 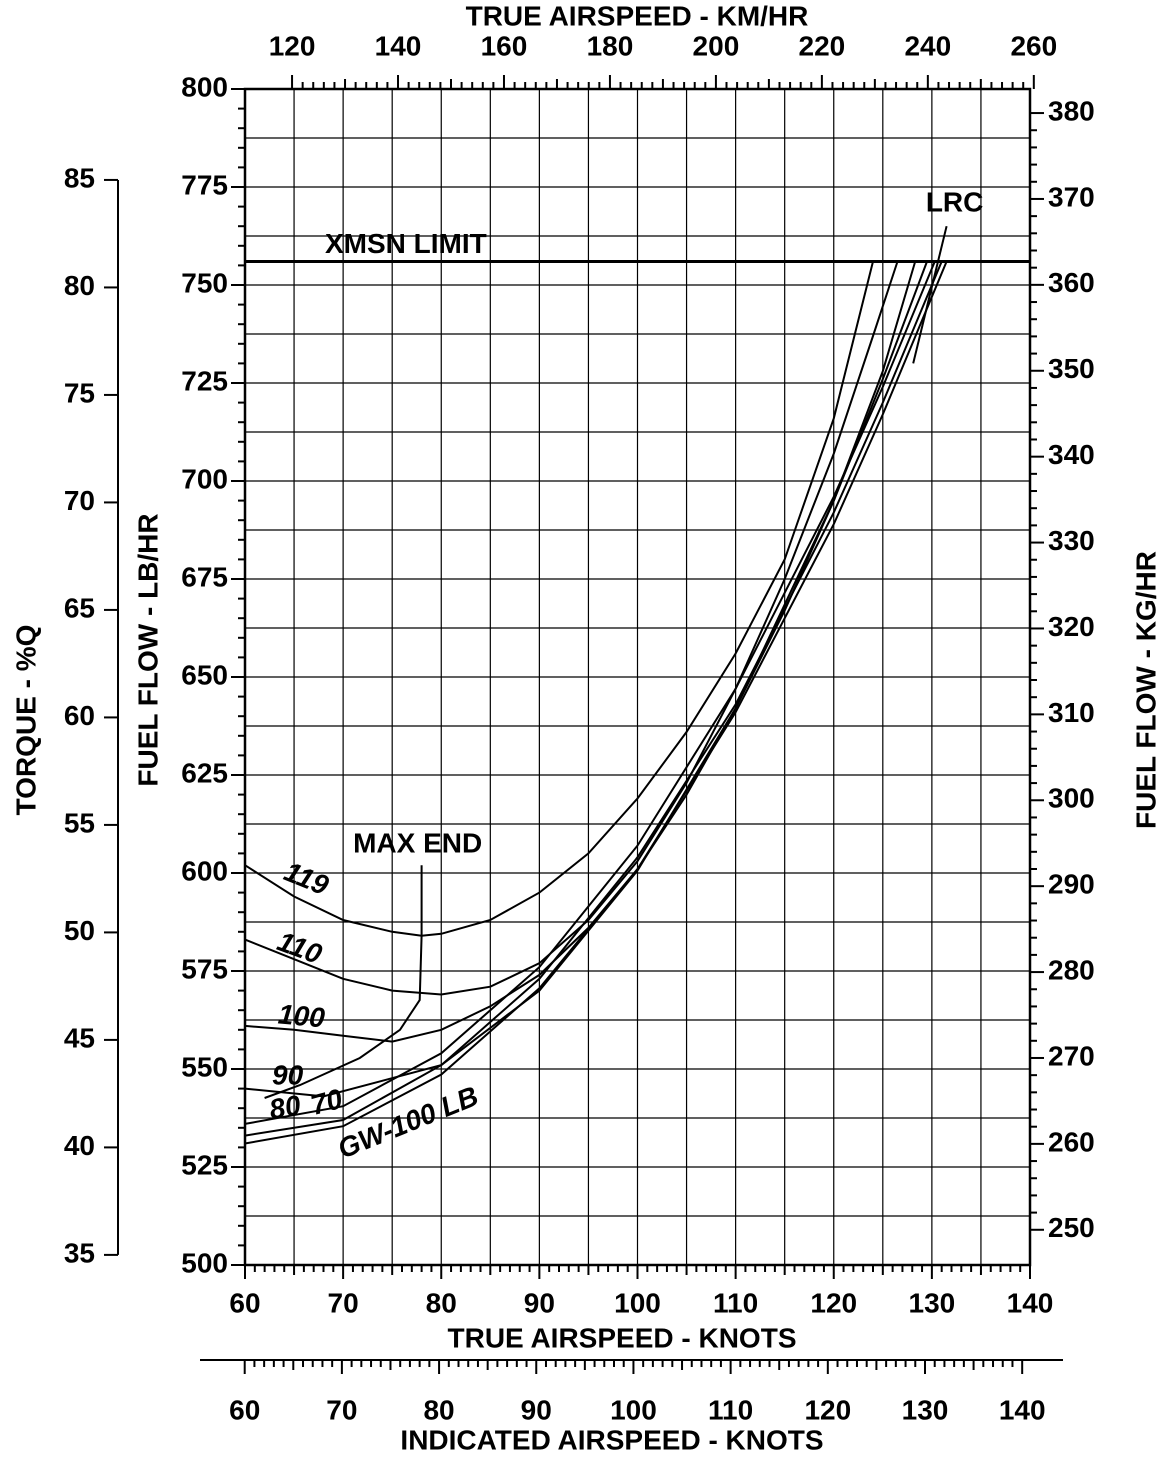 What do you see at coordinates (1071, 884) in the screenshot?
I see `tick-label: 290` at bounding box center [1071, 884].